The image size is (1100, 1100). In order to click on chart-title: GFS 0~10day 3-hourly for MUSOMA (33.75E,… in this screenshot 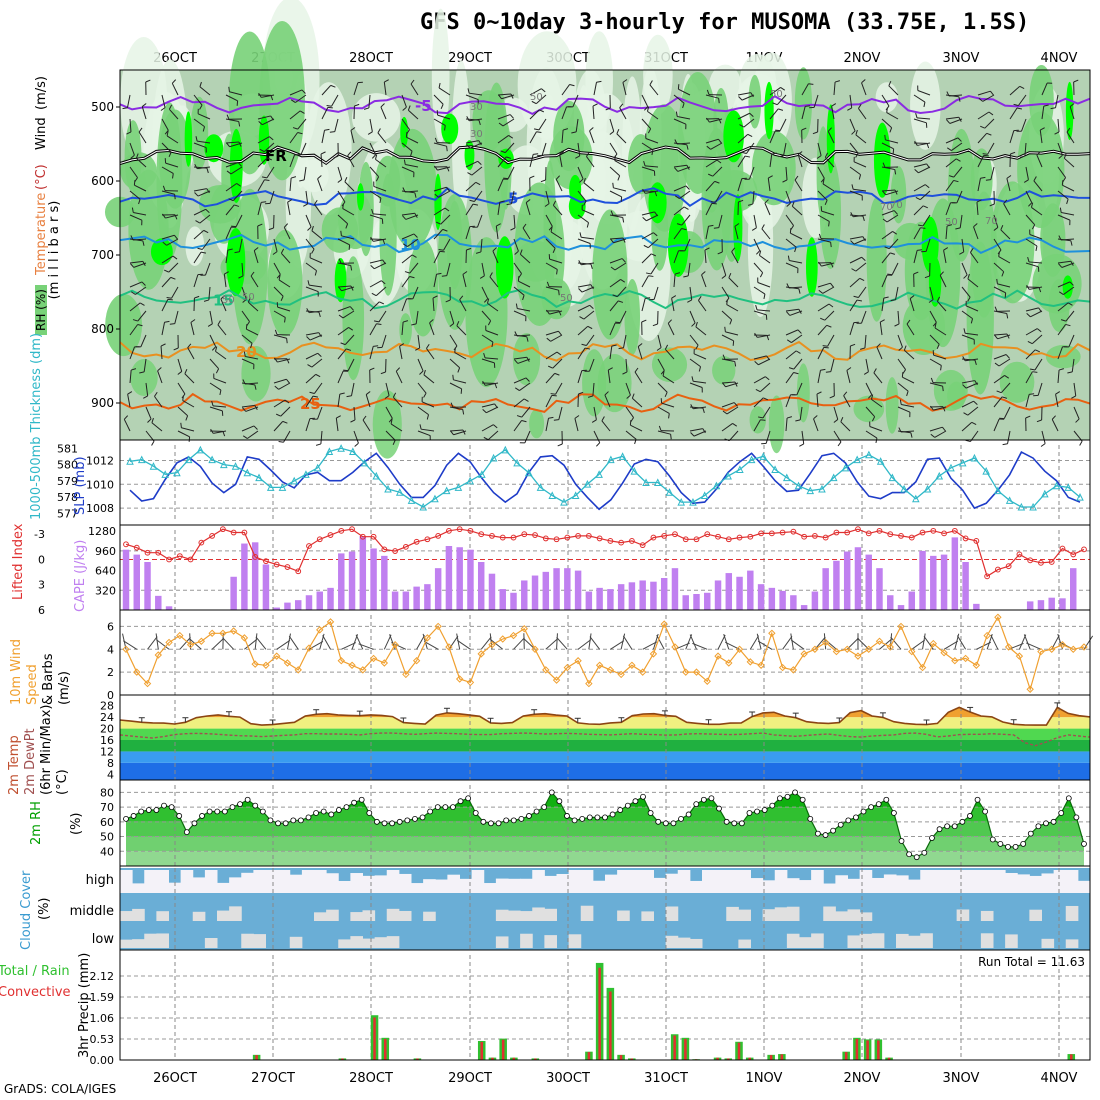, I will do `click(725, 22)`.